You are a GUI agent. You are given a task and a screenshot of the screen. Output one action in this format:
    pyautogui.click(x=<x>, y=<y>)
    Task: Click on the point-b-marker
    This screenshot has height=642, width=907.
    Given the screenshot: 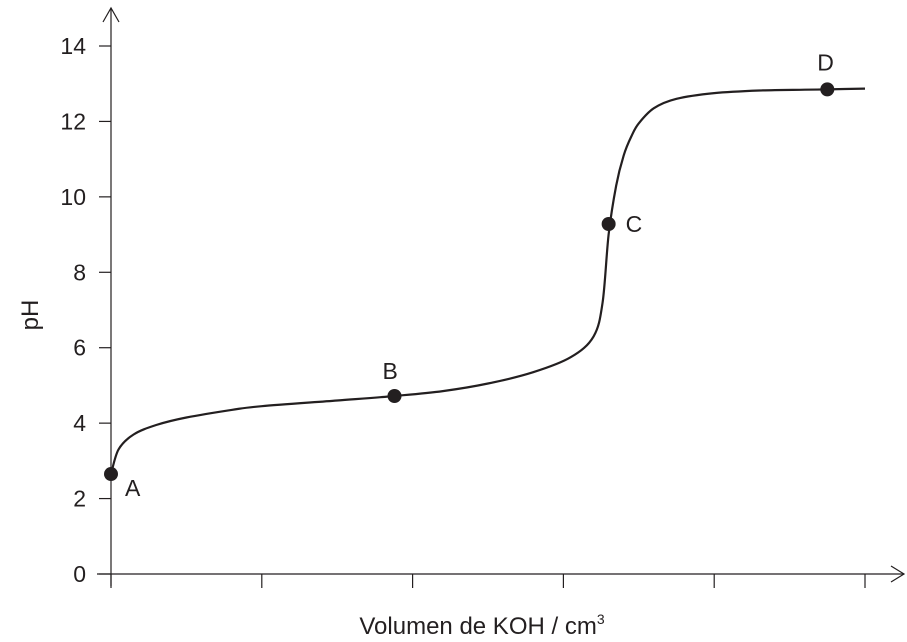 What is the action you would take?
    pyautogui.click(x=394, y=395)
    